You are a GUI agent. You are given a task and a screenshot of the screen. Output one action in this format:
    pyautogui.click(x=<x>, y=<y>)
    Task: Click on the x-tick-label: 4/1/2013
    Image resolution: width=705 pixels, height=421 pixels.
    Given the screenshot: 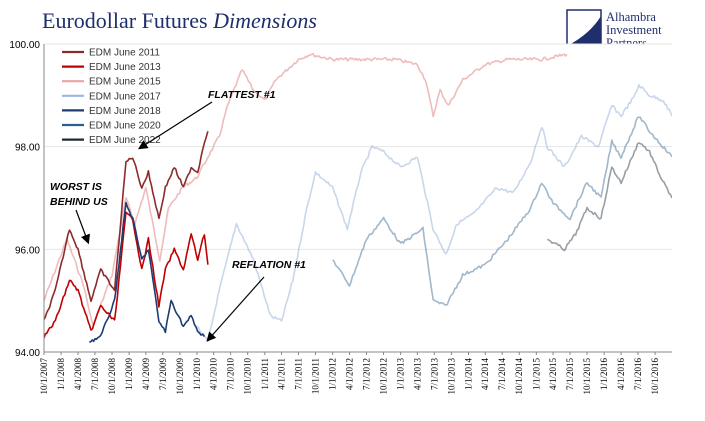 What is the action you would take?
    pyautogui.click(x=417, y=374)
    